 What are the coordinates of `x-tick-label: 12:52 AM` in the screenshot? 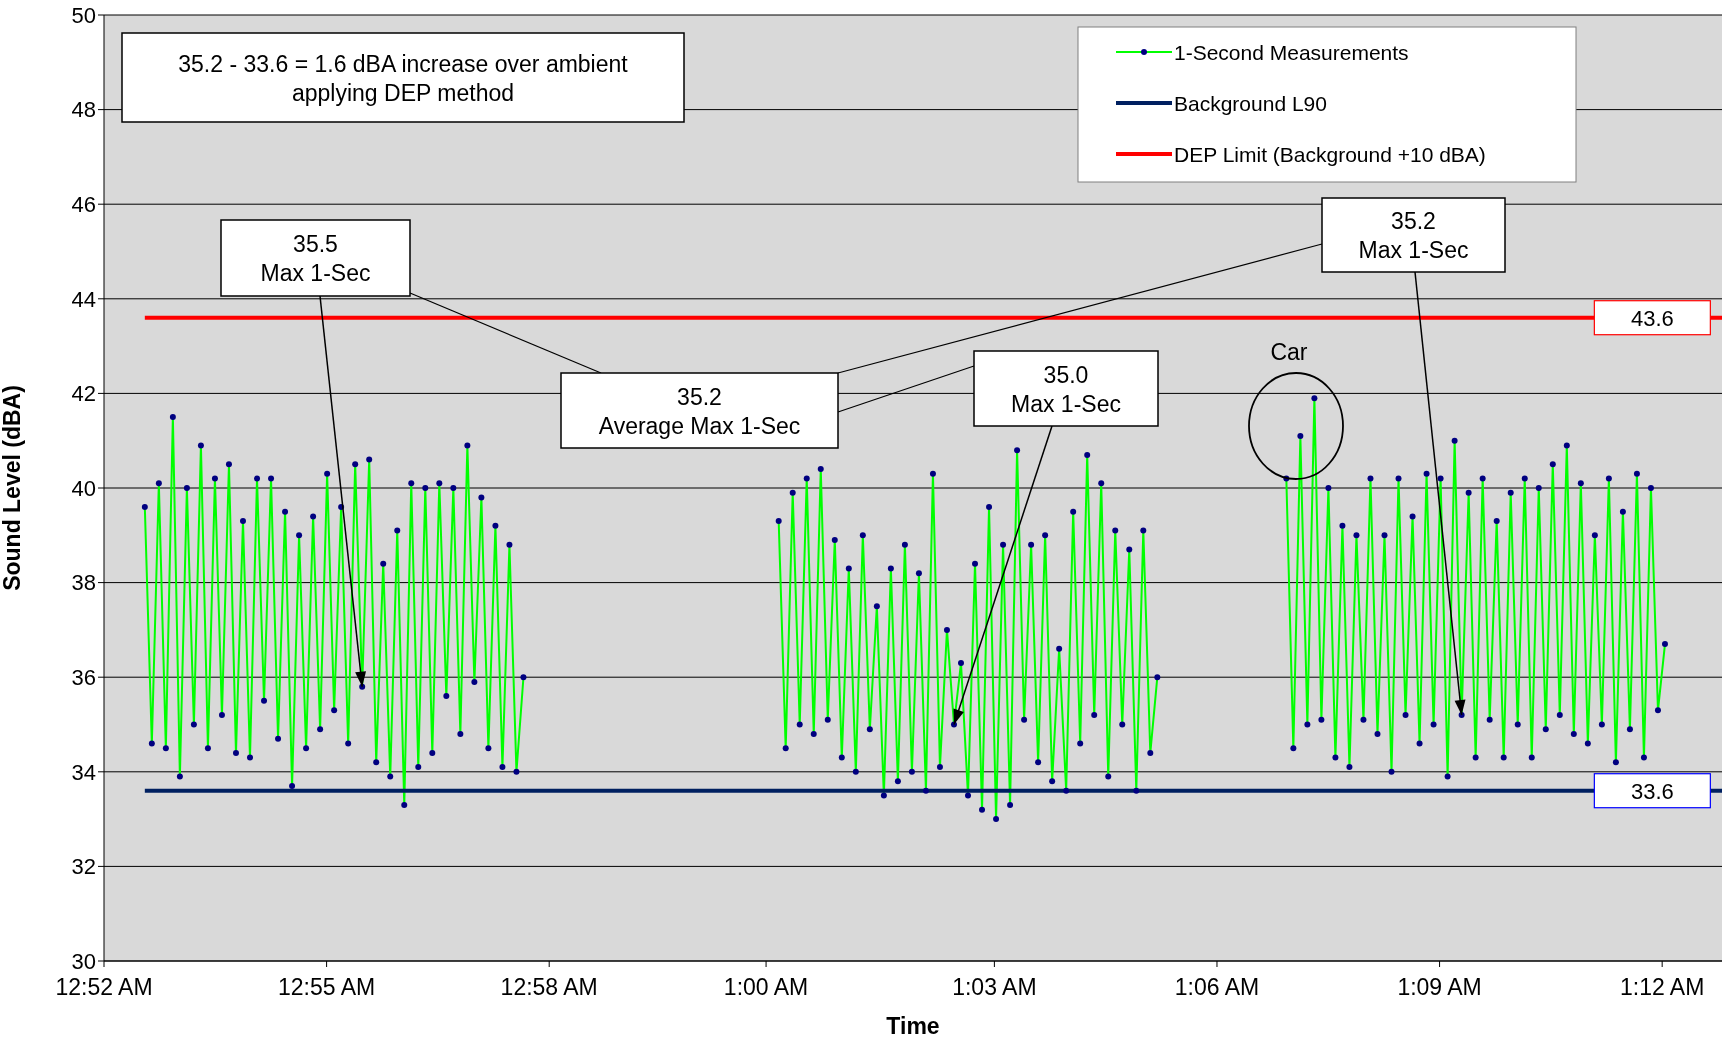 It's located at (104, 987).